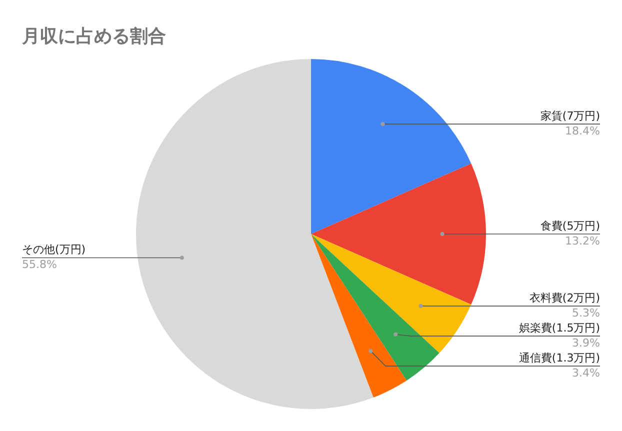 Image resolution: width=622 pixels, height=431 pixels. I want to click on data-label: 13.2%, so click(582, 241).